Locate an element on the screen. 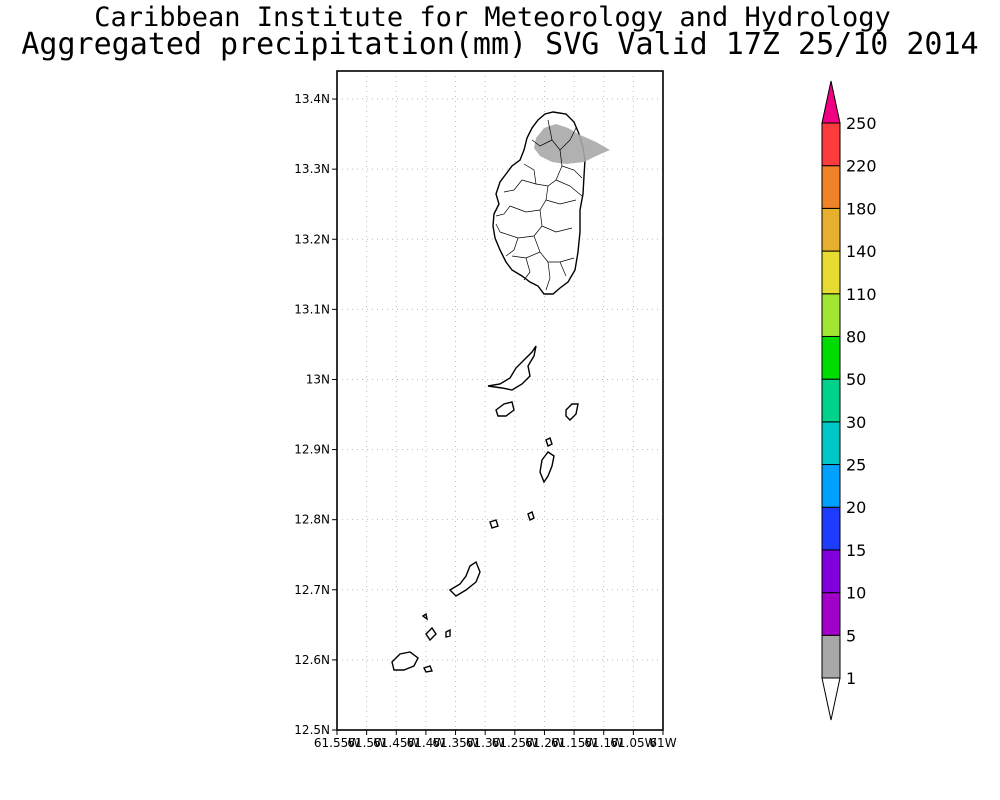 The width and height of the screenshot is (1000, 800). colorbar-label: 140 is located at coordinates (861, 251).